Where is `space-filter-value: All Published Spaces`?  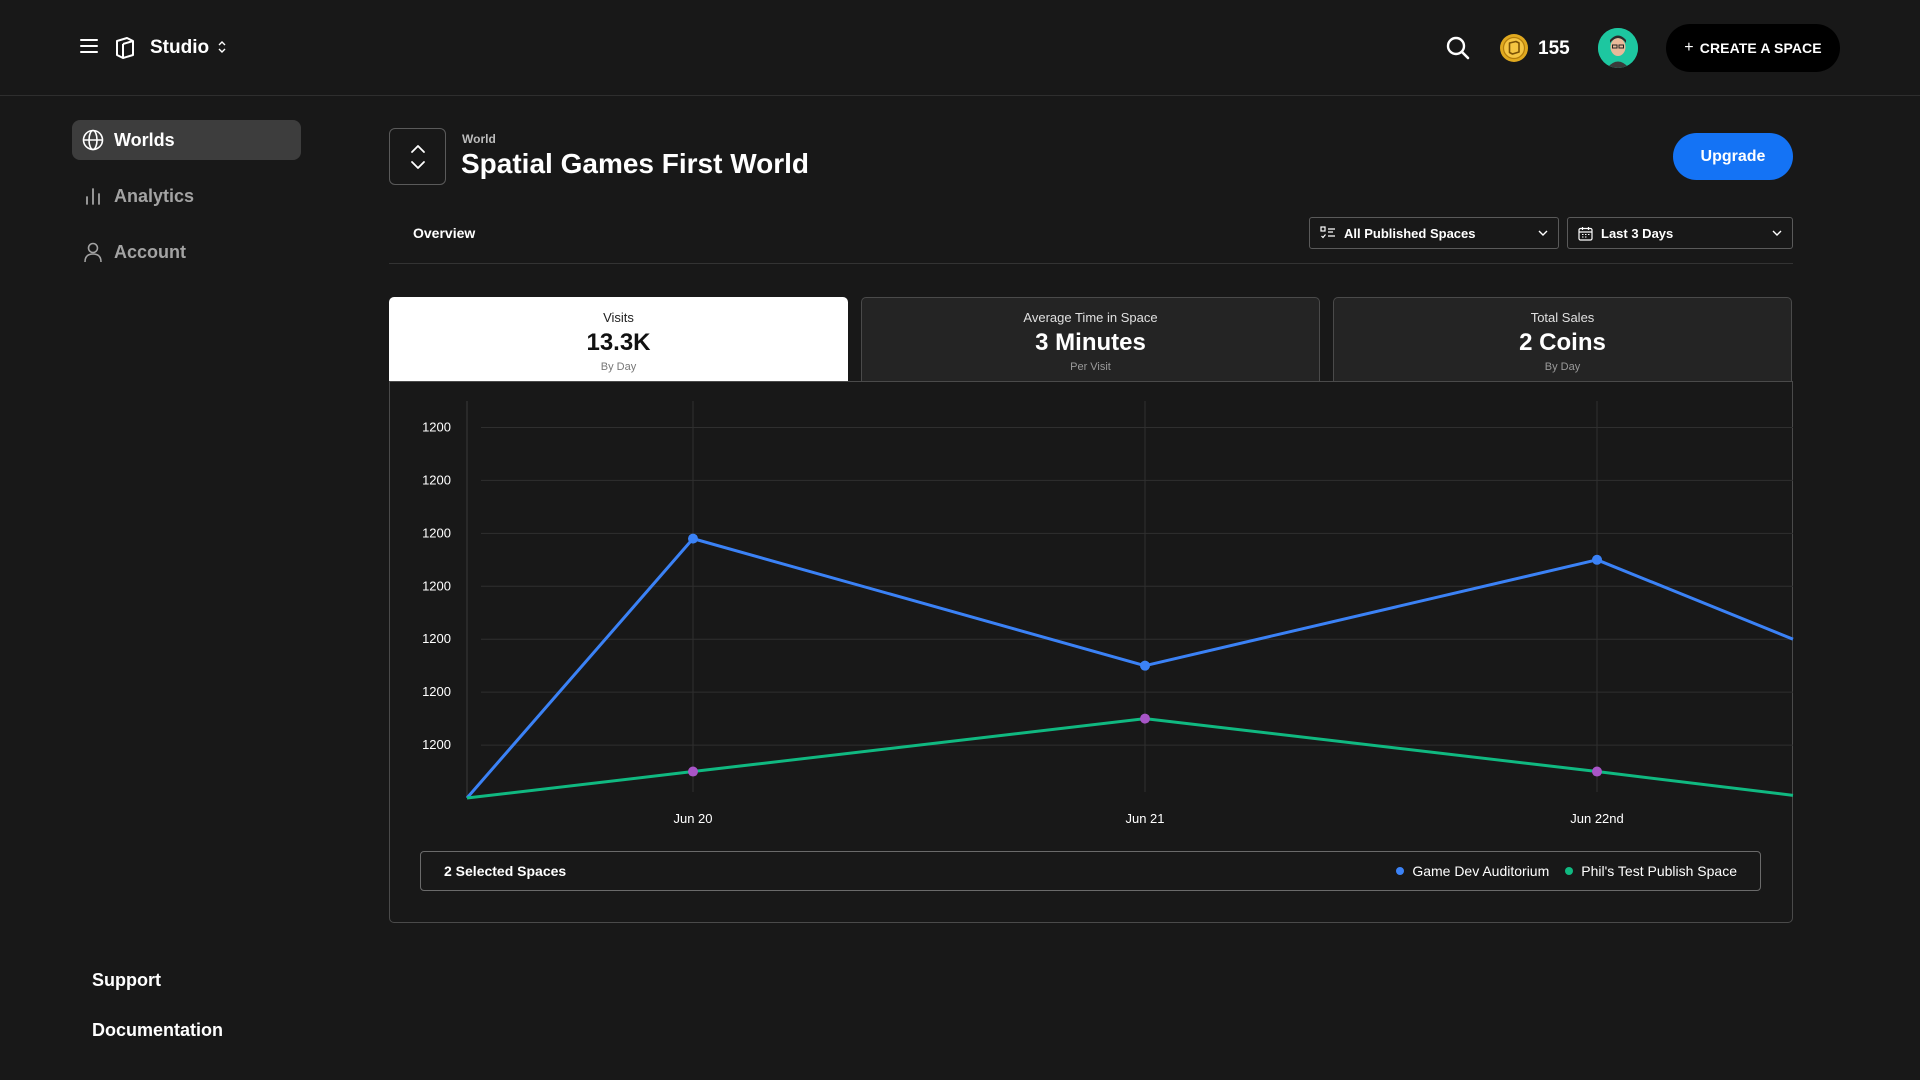 space-filter-value: All Published Spaces is located at coordinates (1410, 233).